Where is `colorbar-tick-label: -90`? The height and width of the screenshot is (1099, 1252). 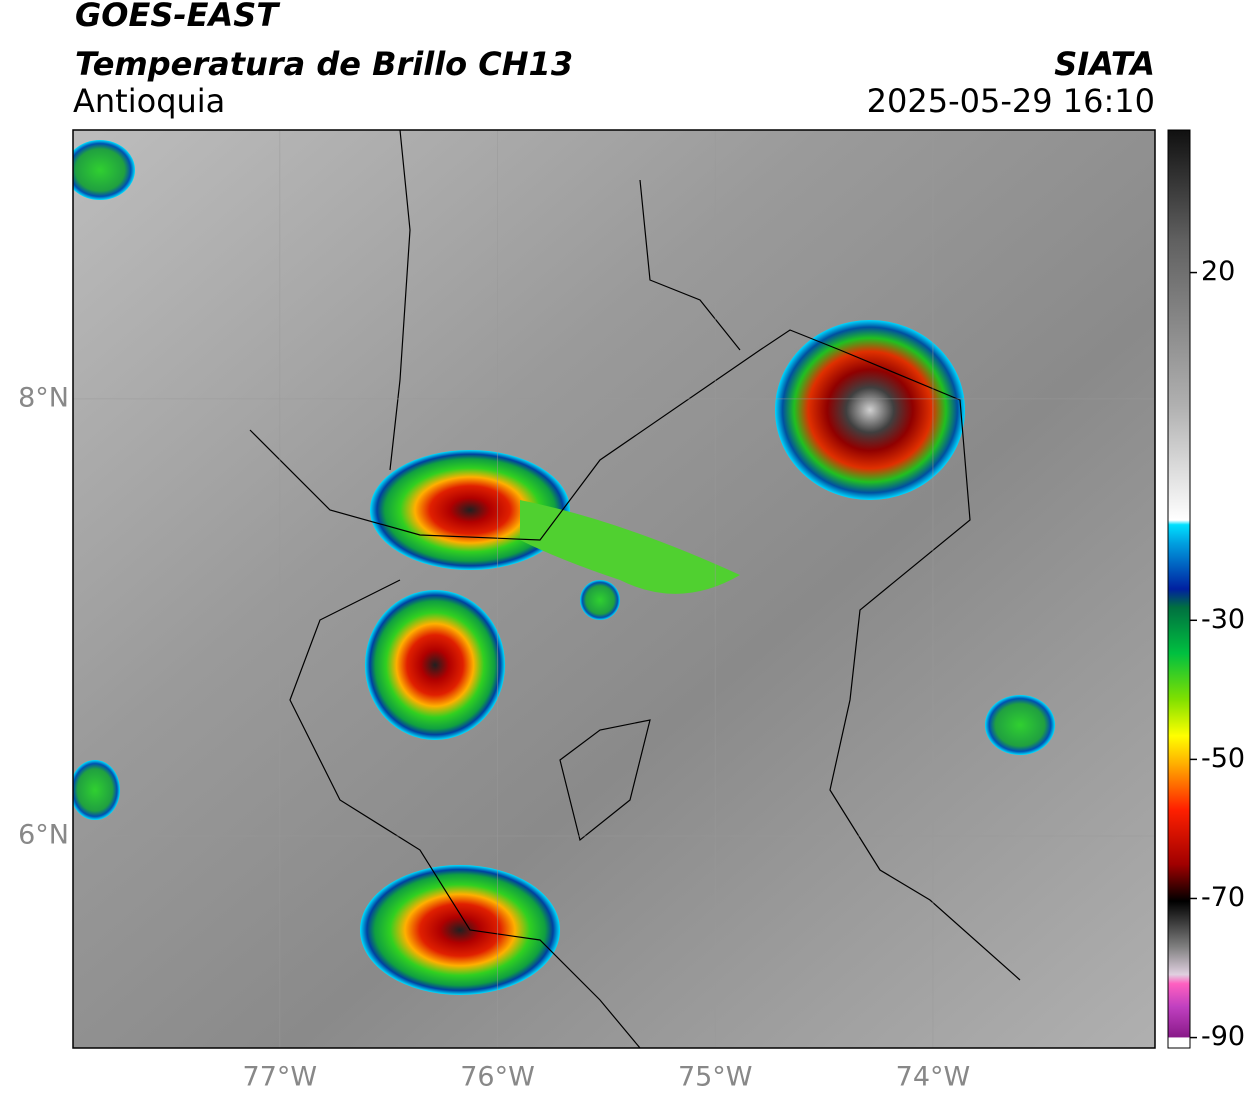 colorbar-tick-label: -90 is located at coordinates (1223, 1036).